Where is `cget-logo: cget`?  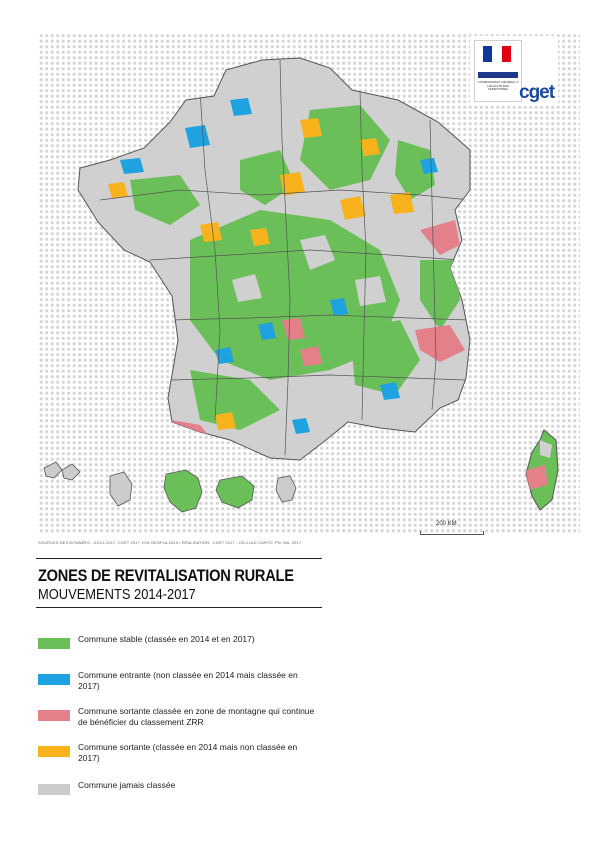 cget-logo: cget is located at coordinates (537, 93).